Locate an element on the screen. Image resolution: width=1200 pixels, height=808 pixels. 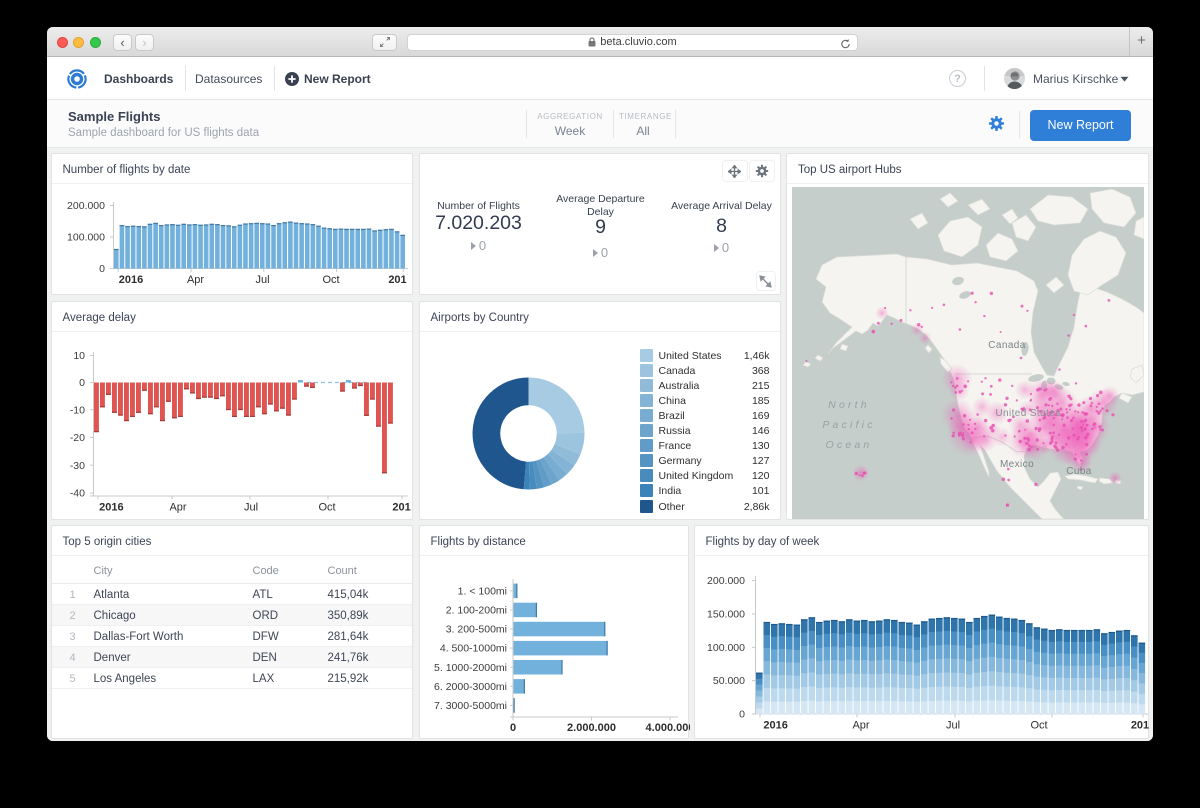
svg-text: -20 is located at coordinates (76, 438).